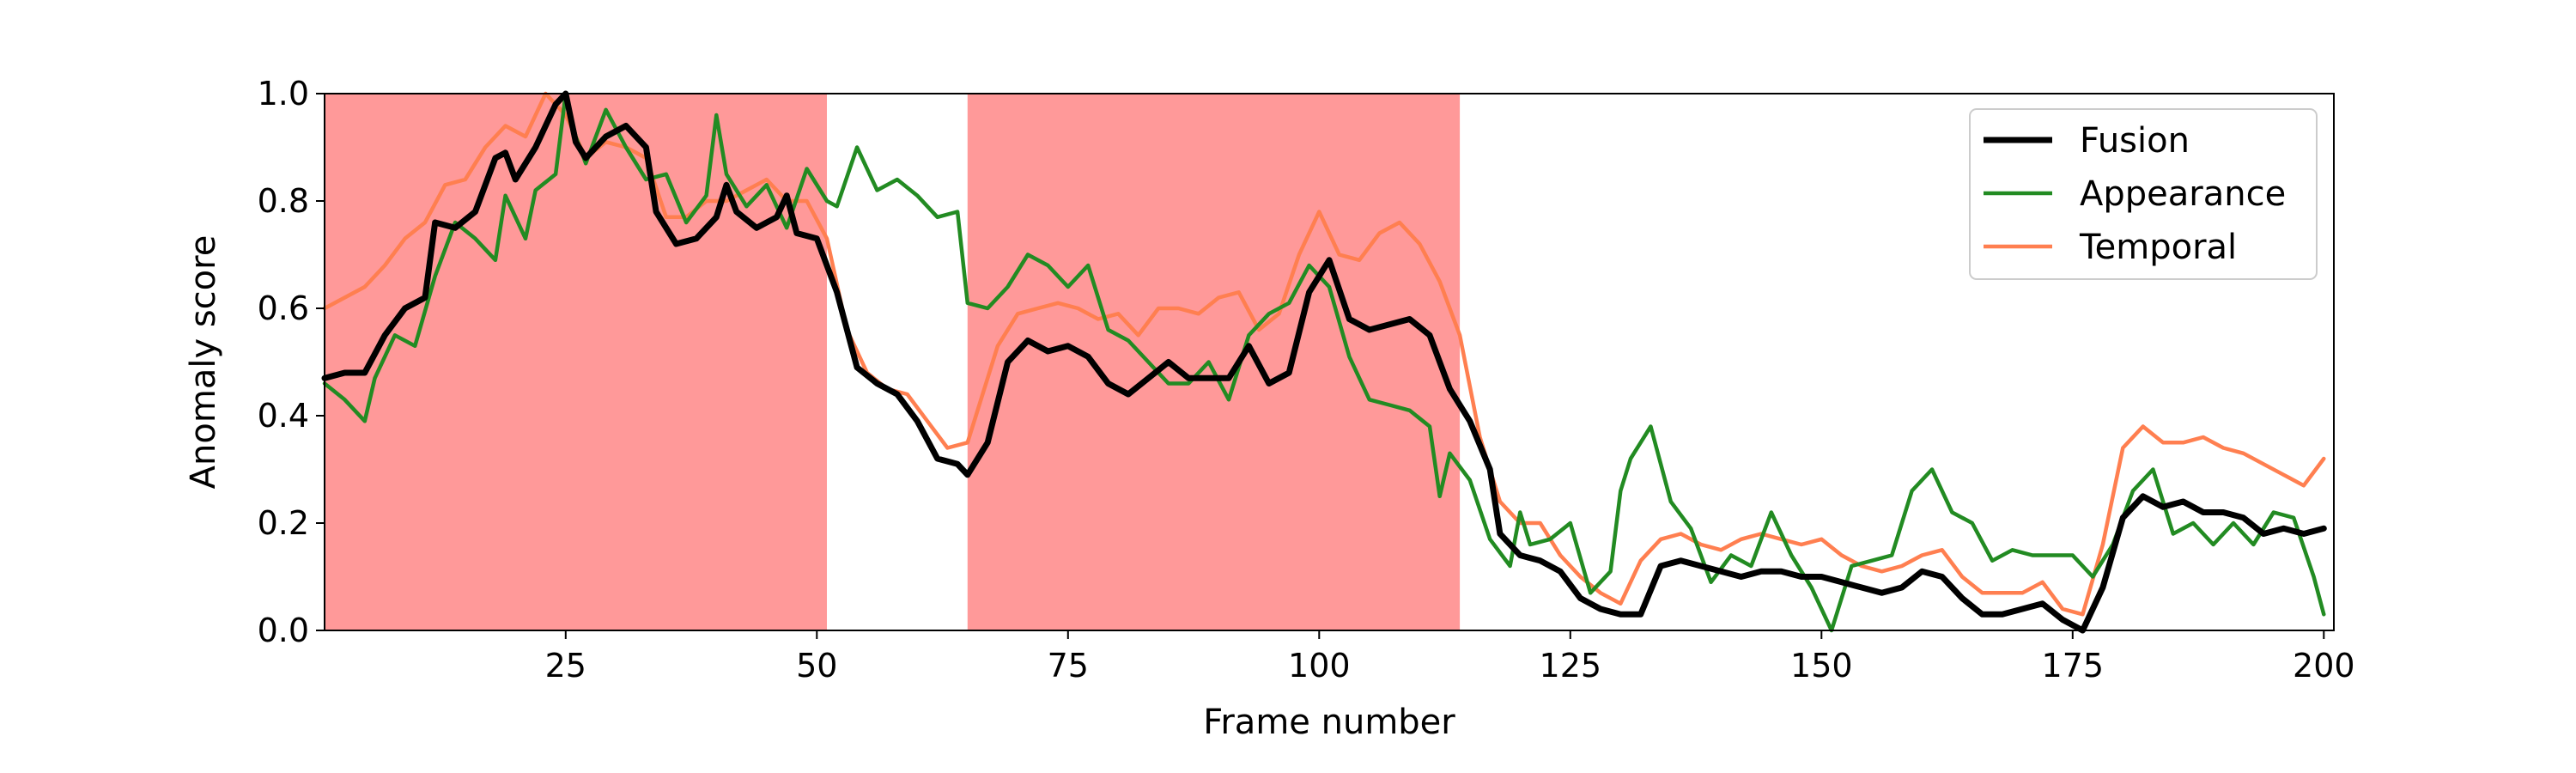  What do you see at coordinates (283, 523) in the screenshot?
I see `y-tick-label: 0.2` at bounding box center [283, 523].